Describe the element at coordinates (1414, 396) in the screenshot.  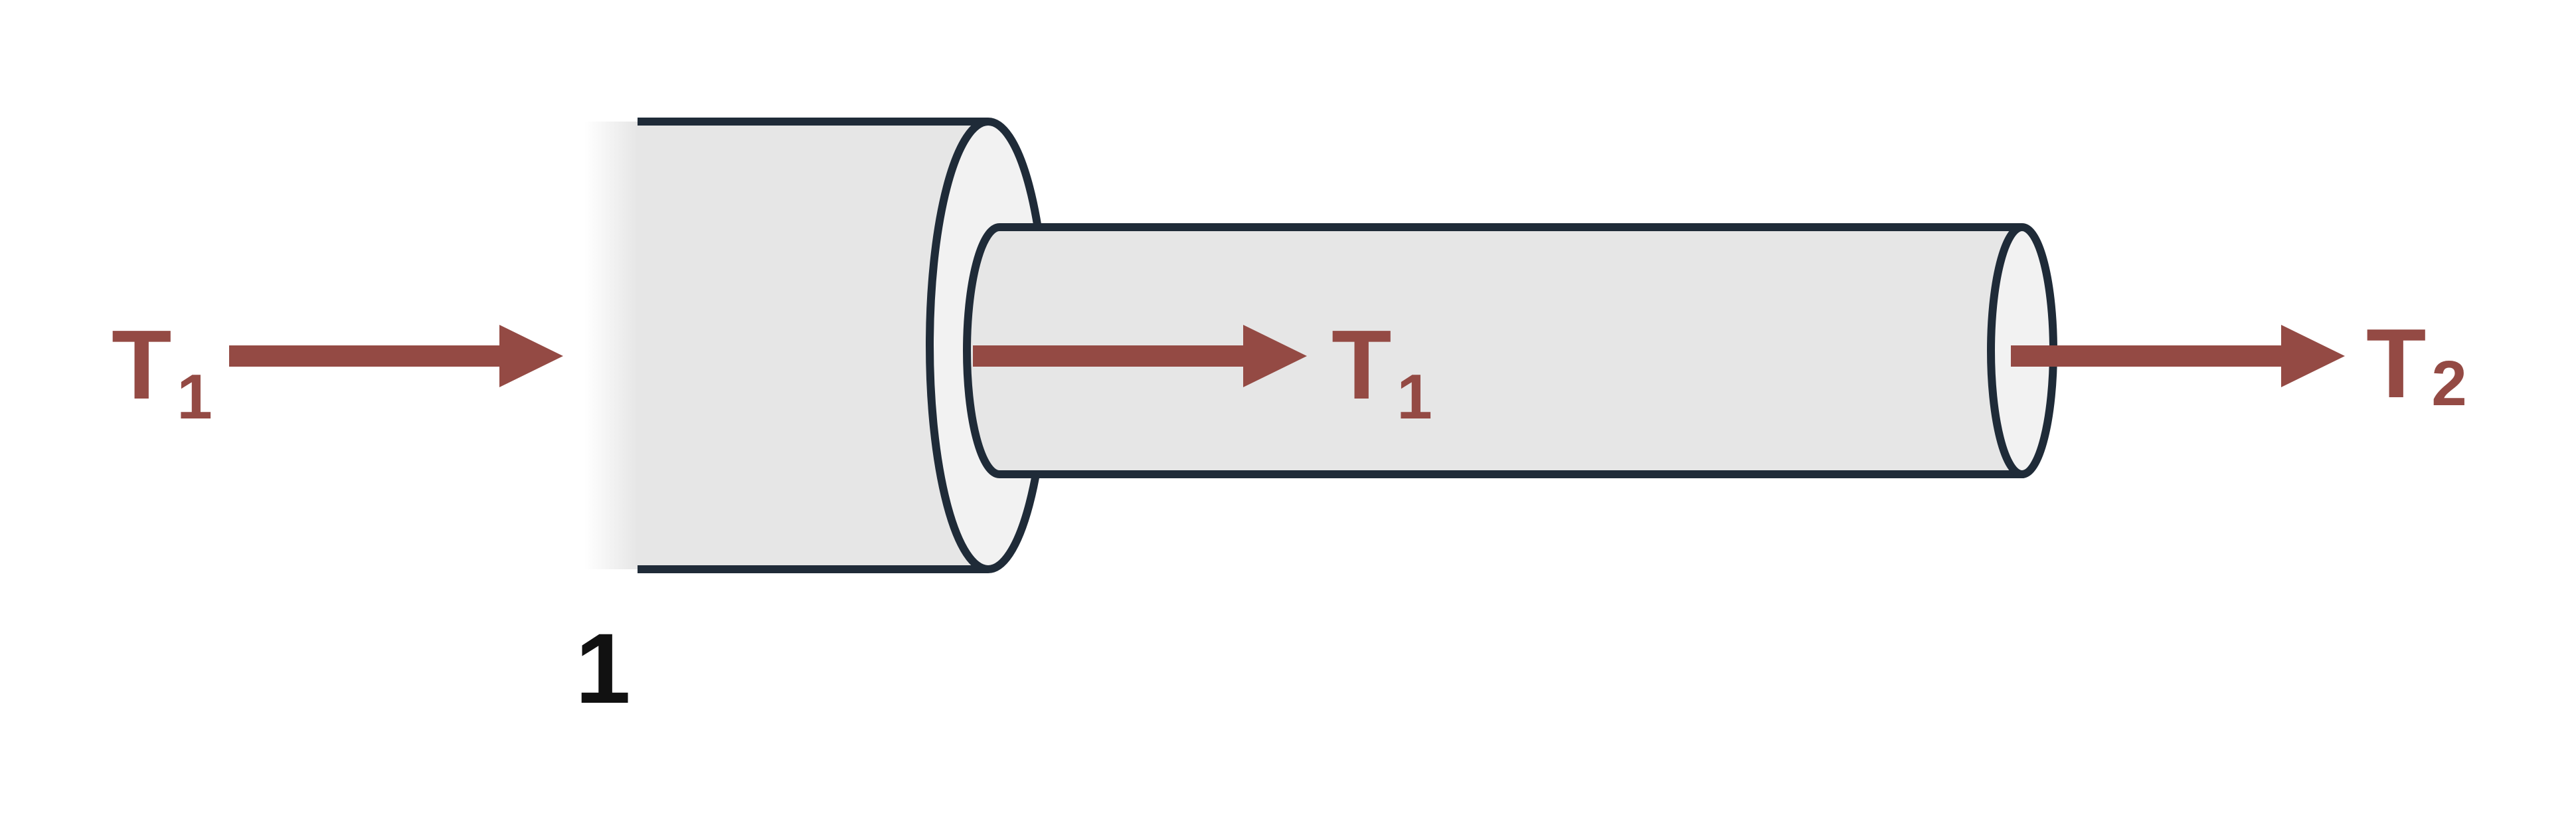
I see `t1-mid-sub: 1` at that location.